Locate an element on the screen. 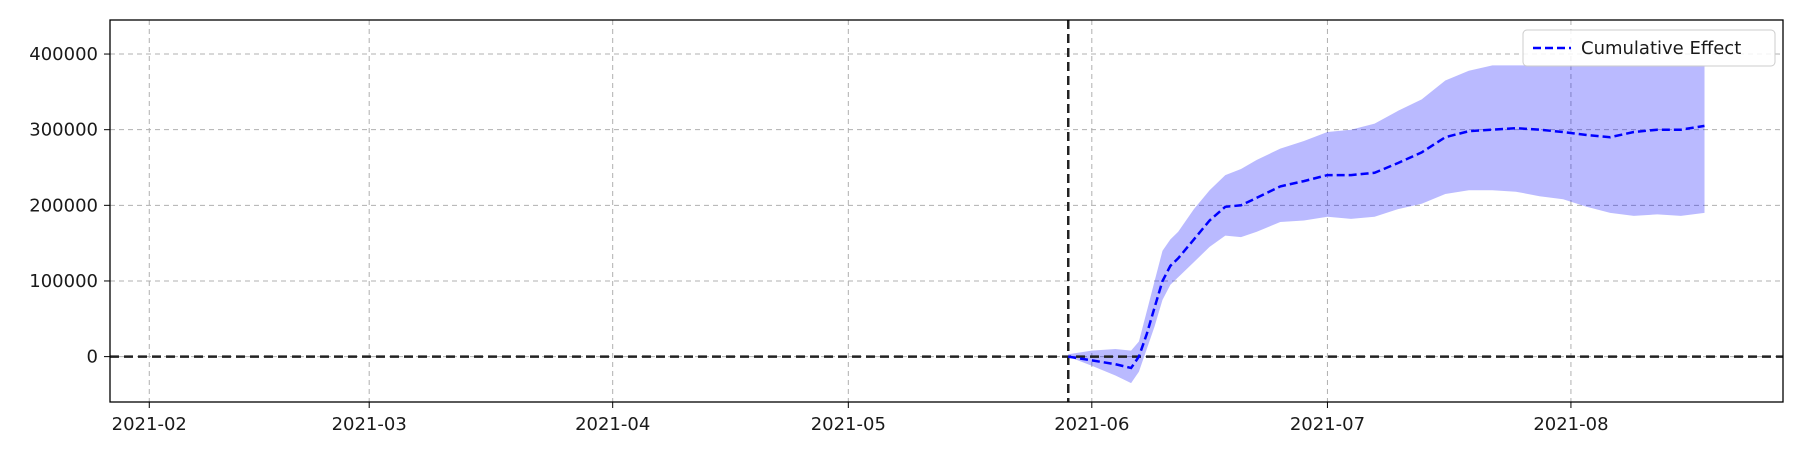  x-tick-label: 2021-06 is located at coordinates (1091, 424).